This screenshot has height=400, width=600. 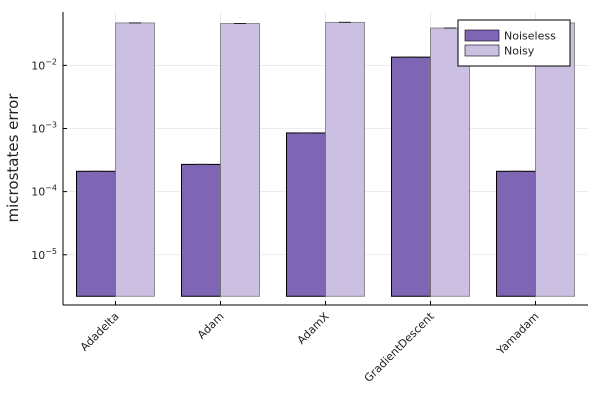 What do you see at coordinates (44, 191) in the screenshot?
I see `y-tick-label: 10⁻⁴` at bounding box center [44, 191].